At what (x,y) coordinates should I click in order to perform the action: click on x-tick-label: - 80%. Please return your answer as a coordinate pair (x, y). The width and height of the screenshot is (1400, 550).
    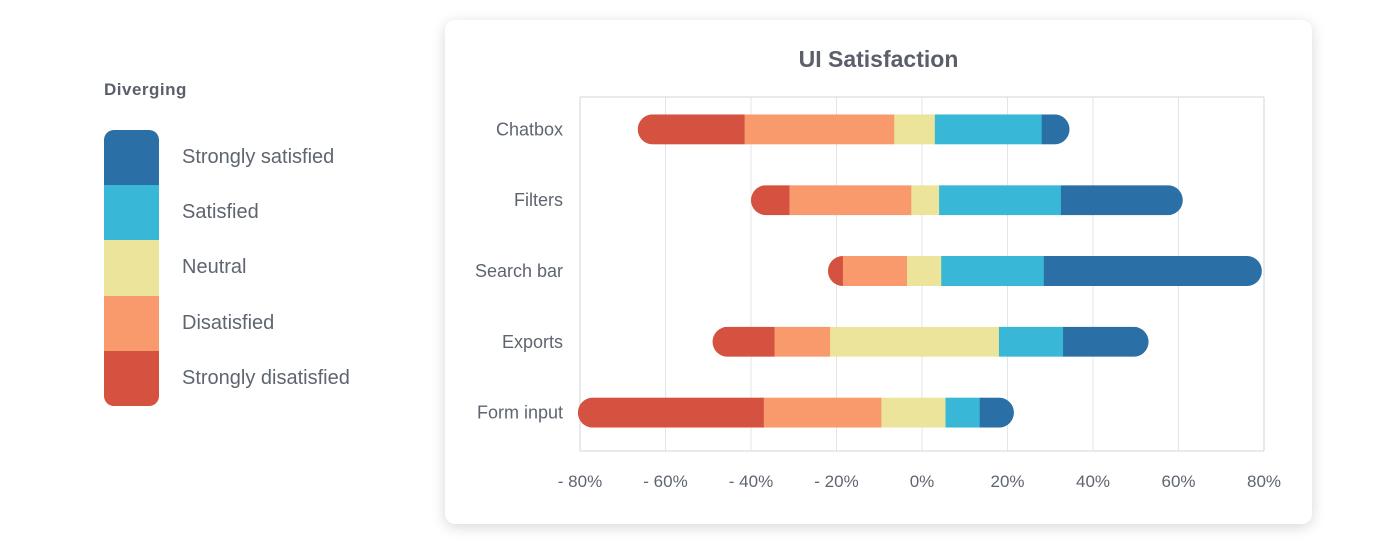
    Looking at the image, I should click on (580, 481).